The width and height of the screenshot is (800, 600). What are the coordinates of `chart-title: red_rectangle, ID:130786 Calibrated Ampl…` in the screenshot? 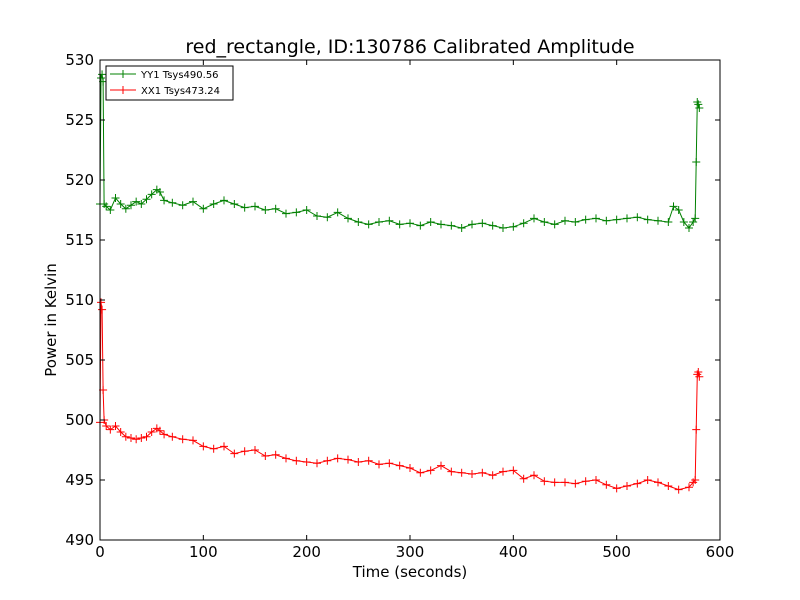 It's located at (409, 47).